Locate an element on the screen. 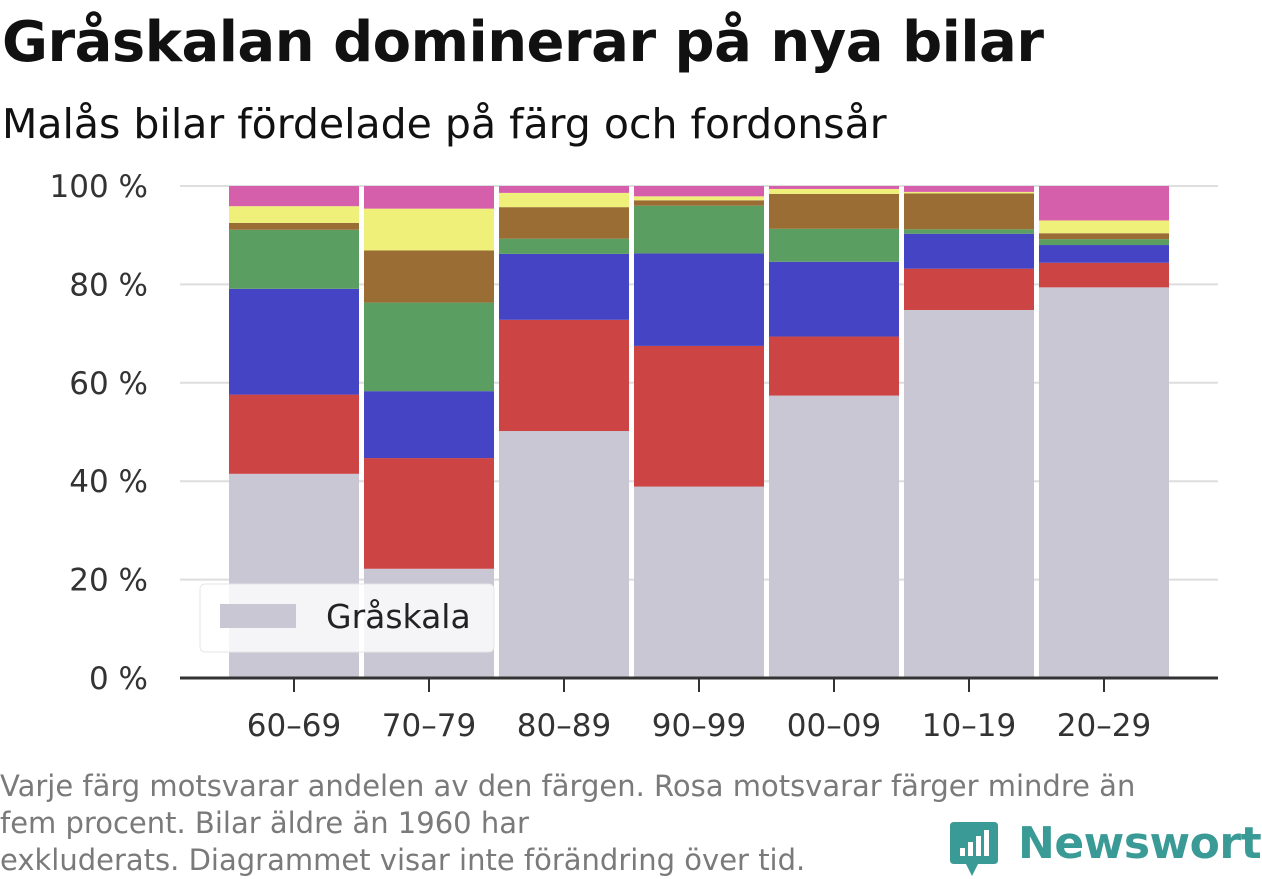  y-tick-label: 100 % is located at coordinates (99, 187).